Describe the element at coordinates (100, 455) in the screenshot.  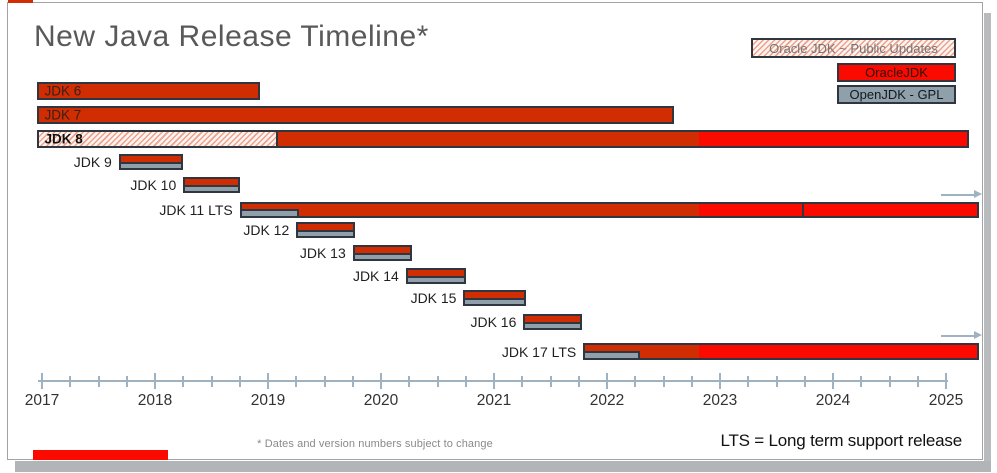
I see `clipped-red-bar-bottom` at that location.